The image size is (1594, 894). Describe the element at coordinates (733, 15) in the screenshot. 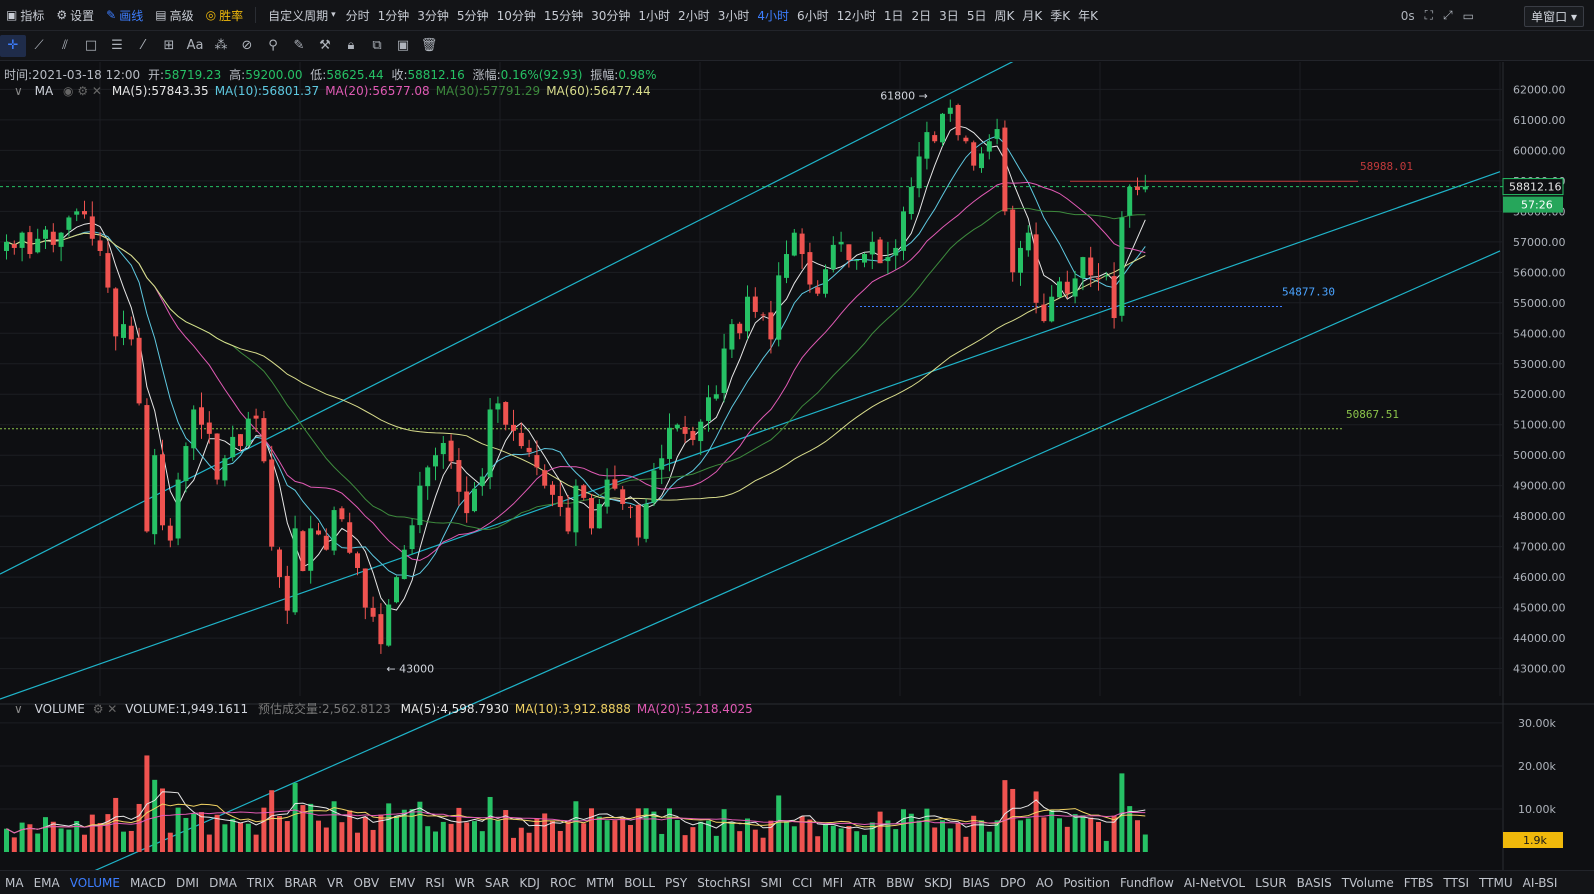

I see `period-option: 3小时` at that location.